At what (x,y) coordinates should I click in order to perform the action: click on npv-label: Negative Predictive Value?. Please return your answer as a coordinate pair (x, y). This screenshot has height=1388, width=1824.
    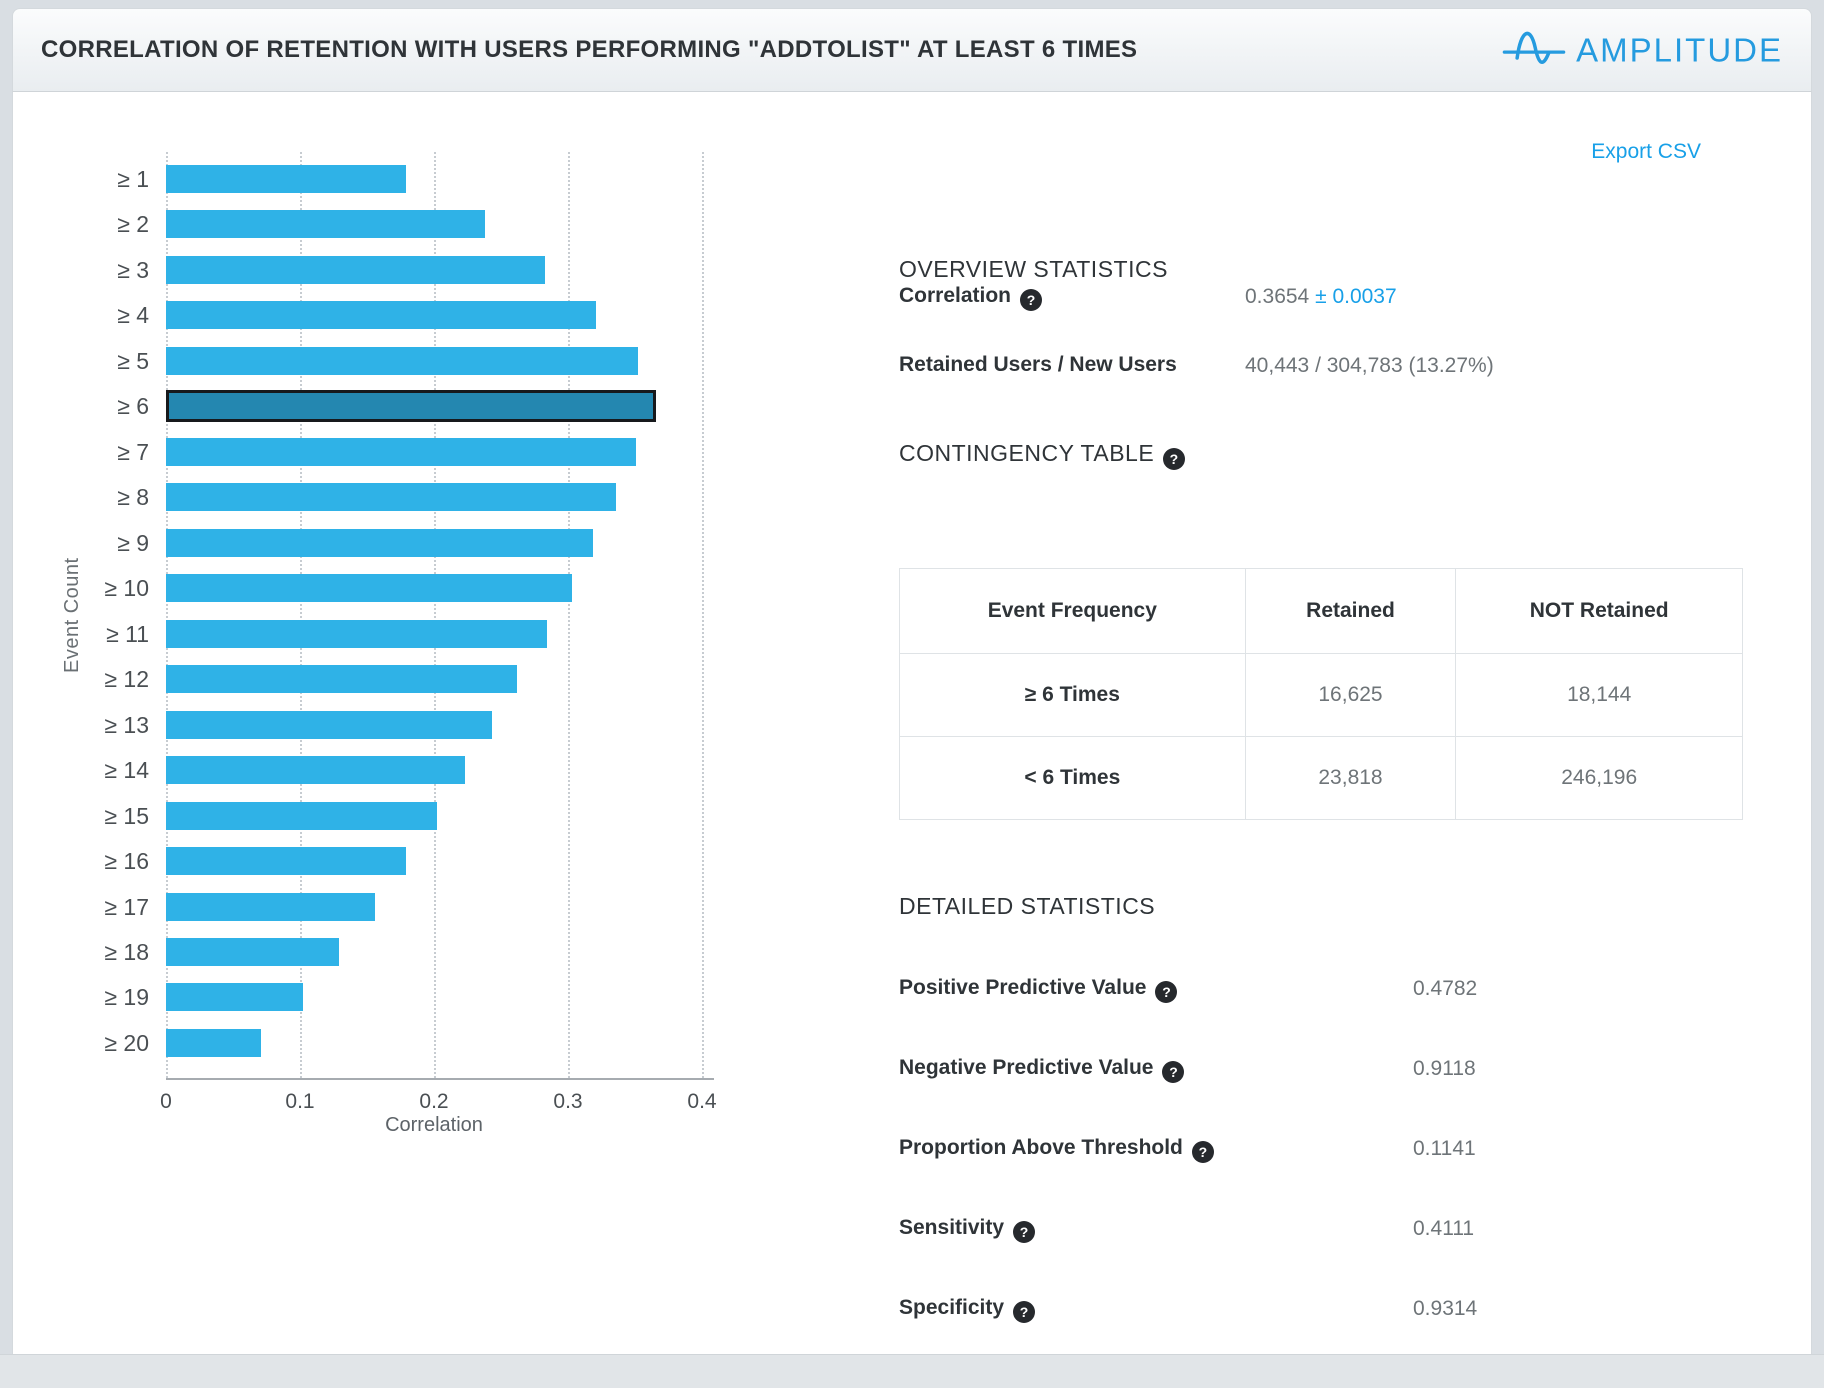
    Looking at the image, I should click on (1042, 1069).